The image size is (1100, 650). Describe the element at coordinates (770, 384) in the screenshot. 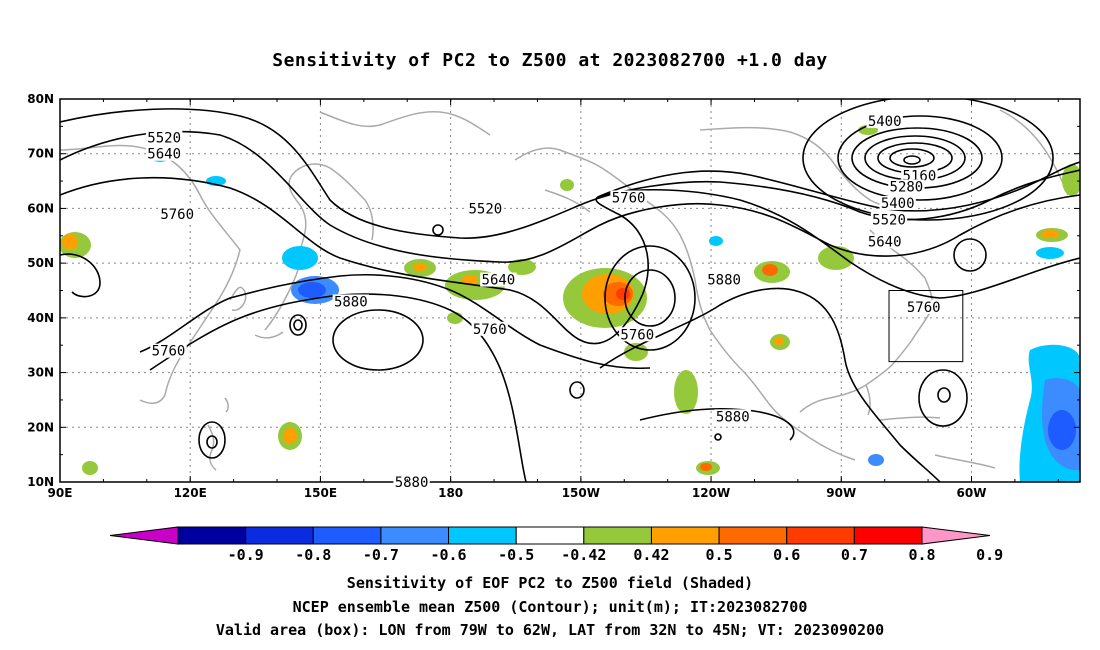

I see `contour-5880-east` at that location.